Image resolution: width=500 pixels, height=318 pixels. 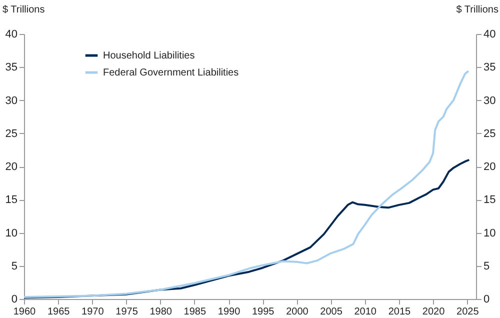 What do you see at coordinates (400, 312) in the screenshot?
I see `x-tick-label: 2015` at bounding box center [400, 312].